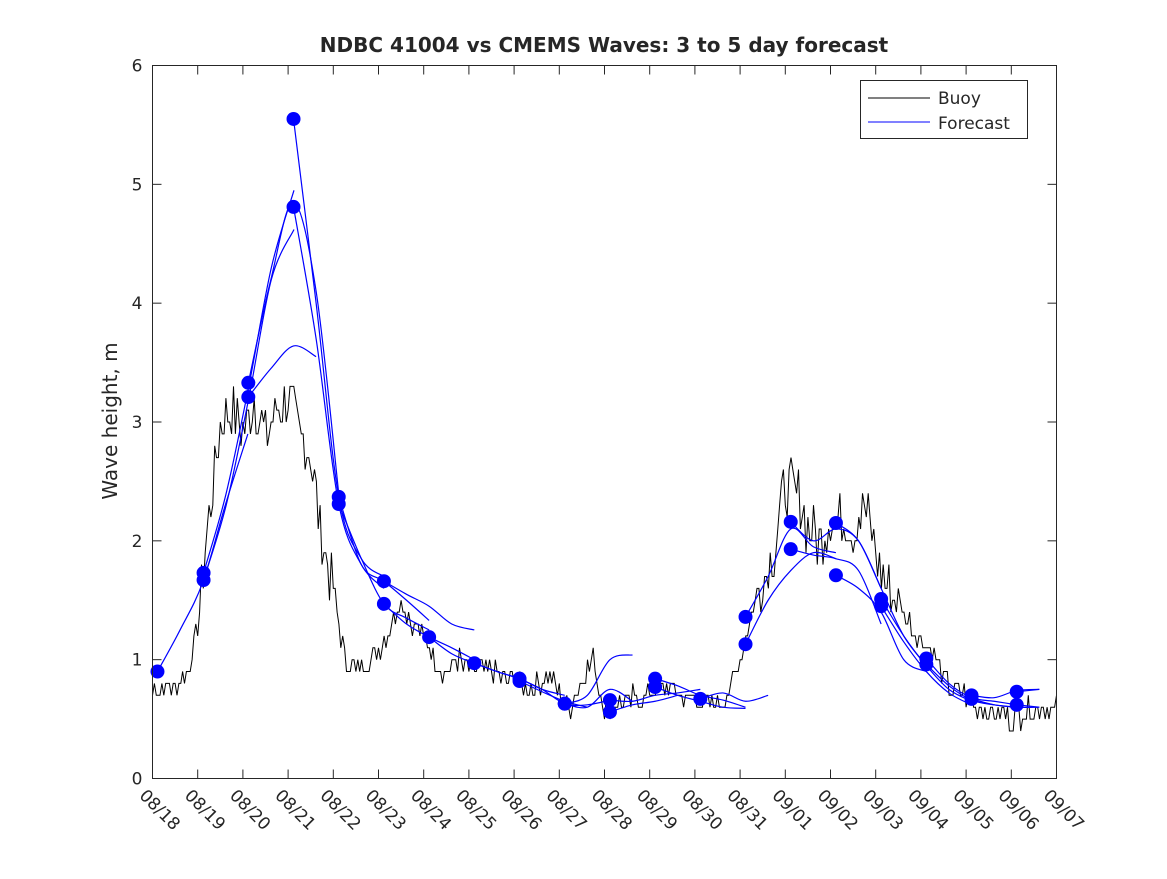 This screenshot has height=879, width=1167. What do you see at coordinates (974, 124) in the screenshot?
I see `legend-forecast-label: Forecast` at bounding box center [974, 124].